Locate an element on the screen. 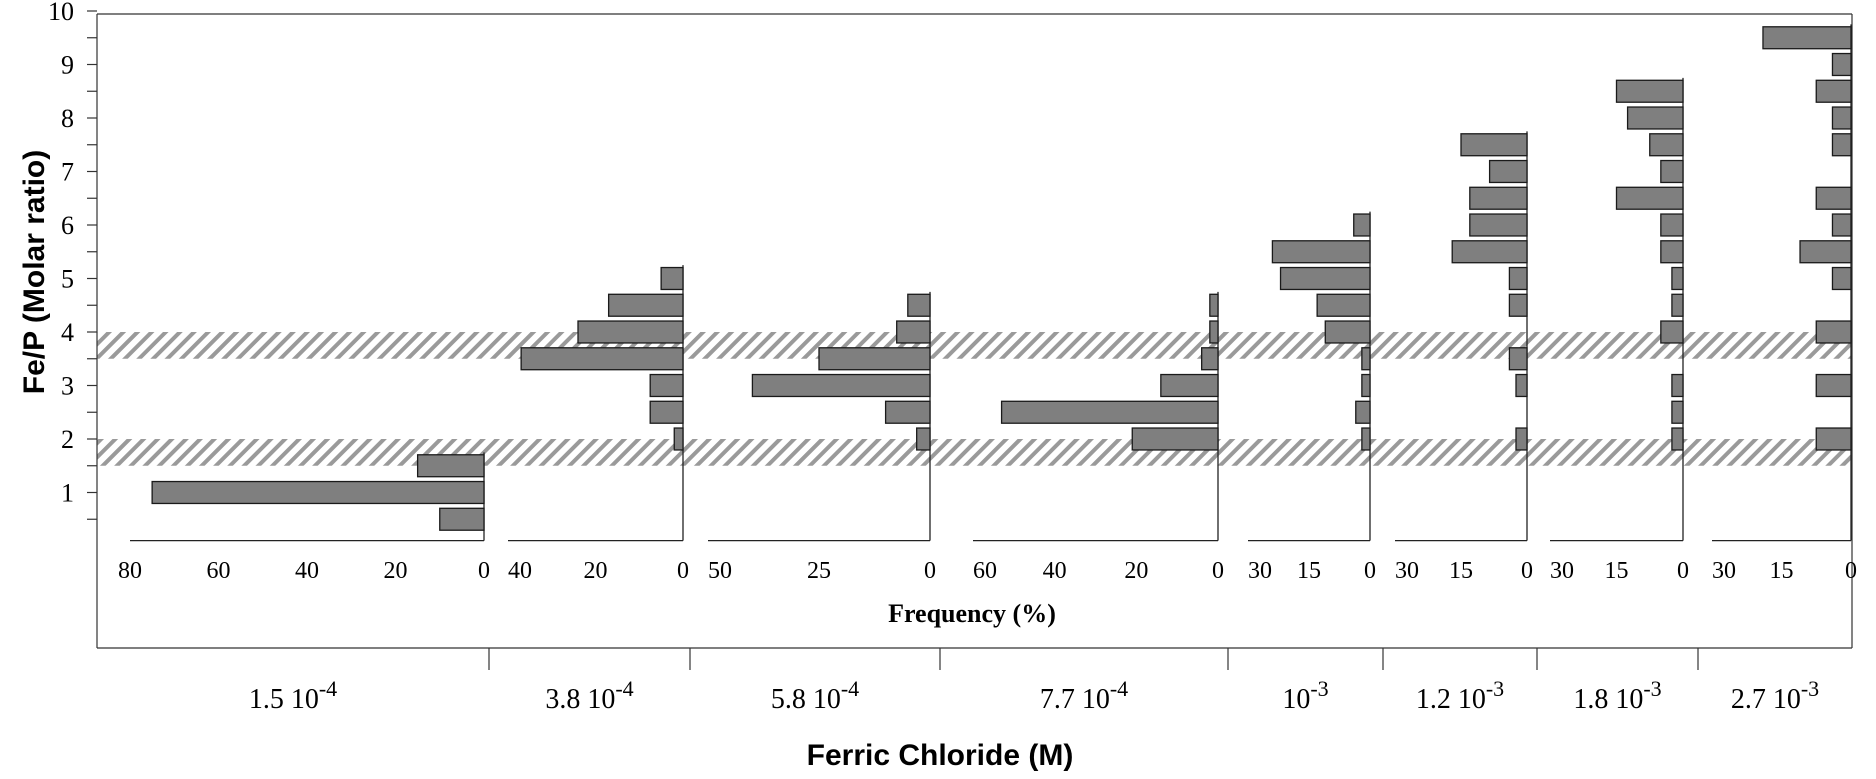 Image resolution: width=1876 pixels, height=779 pixels. concentration-label: 2.7 10-3 is located at coordinates (1775, 695).